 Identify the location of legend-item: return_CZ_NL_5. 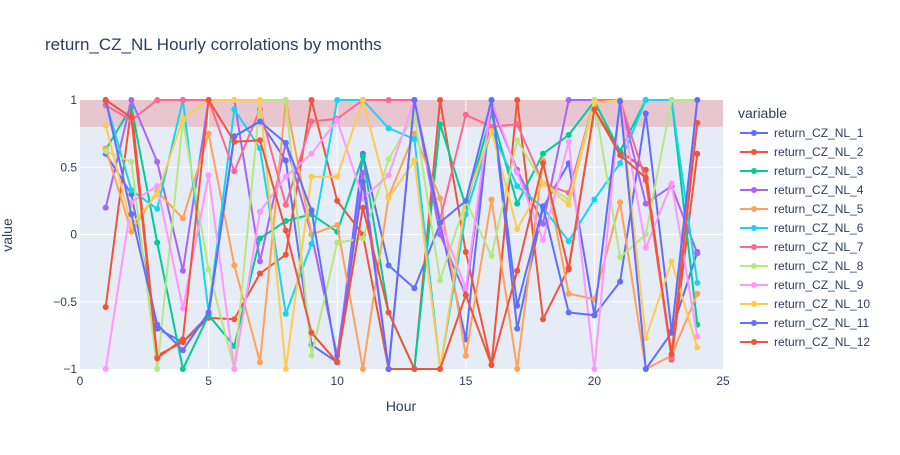
(802, 209).